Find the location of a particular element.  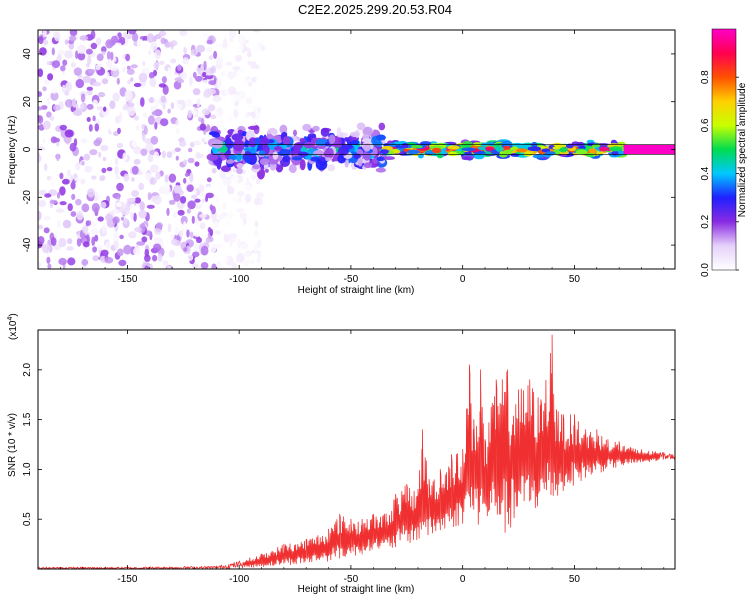

spectrogram-xlabel: Height of straight line (km) is located at coordinates (356, 290).